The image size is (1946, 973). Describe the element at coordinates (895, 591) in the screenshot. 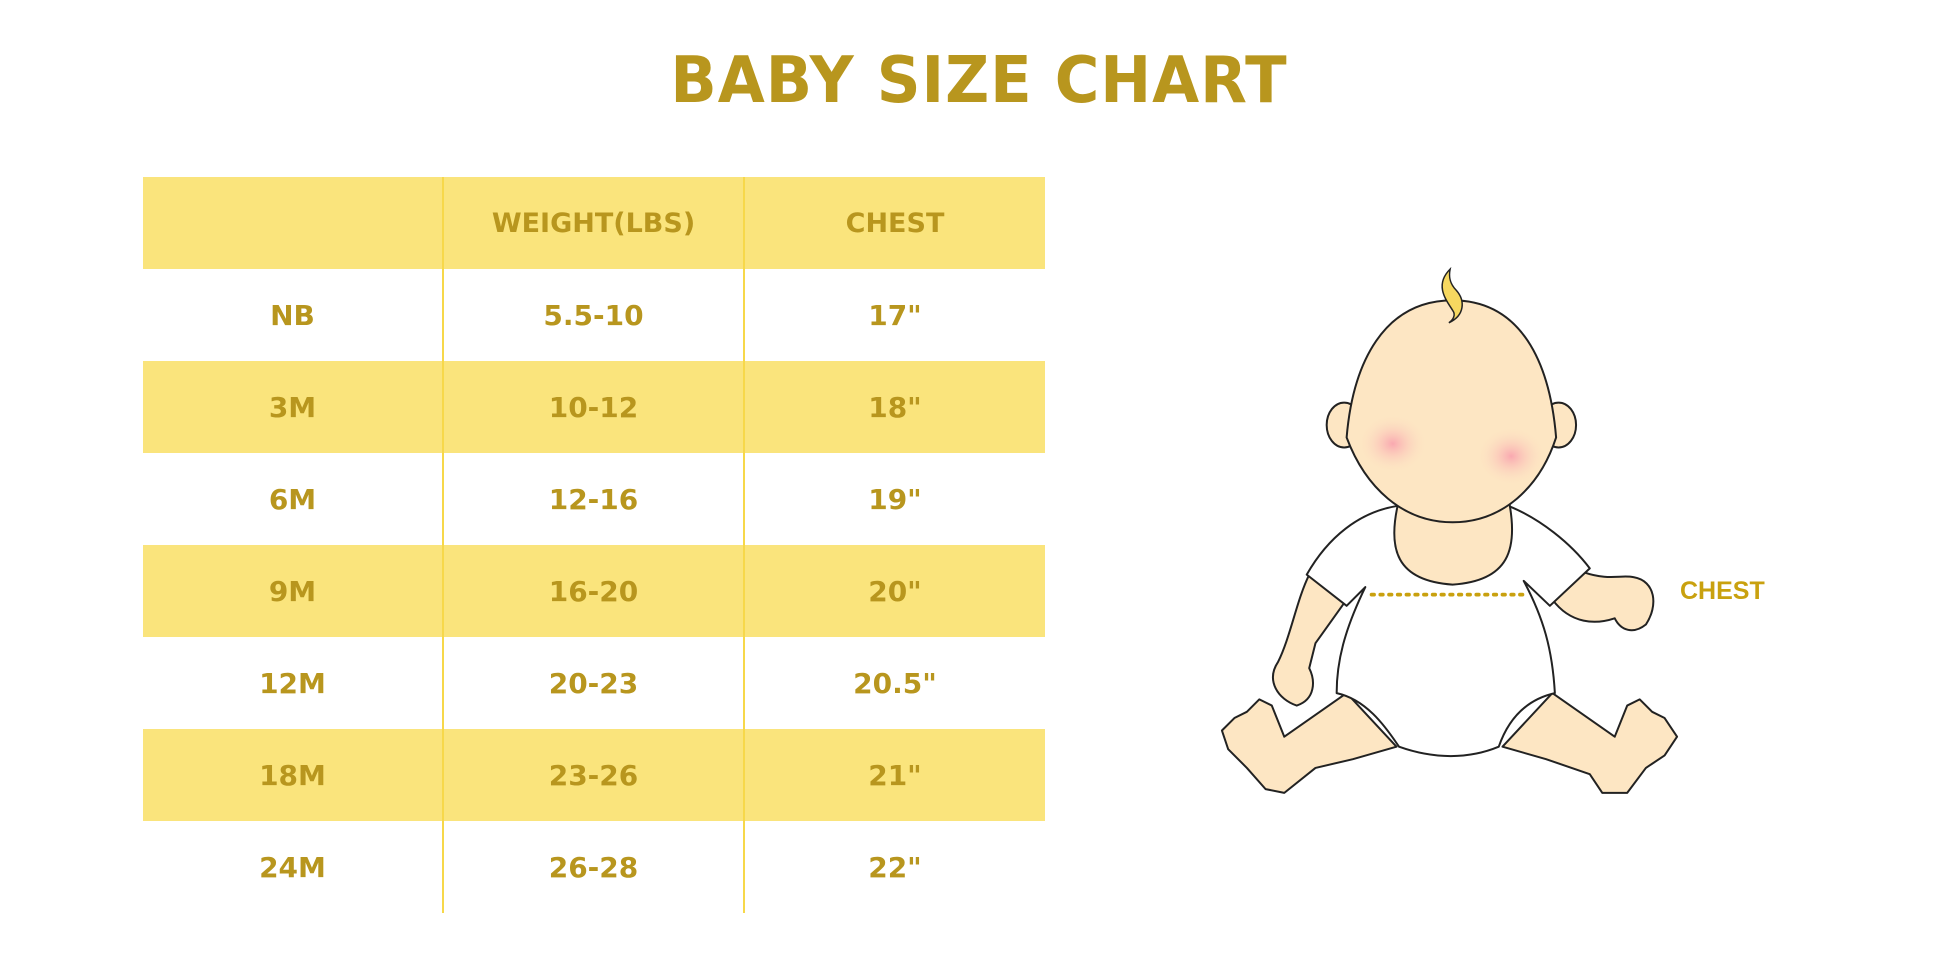

I see `cell-chest: 20"` at that location.